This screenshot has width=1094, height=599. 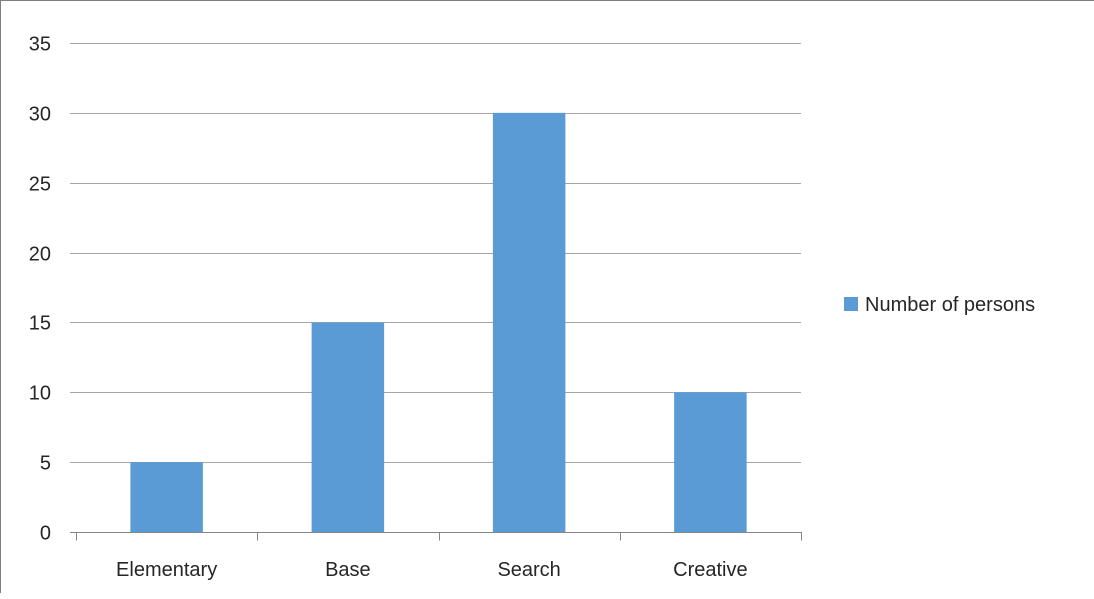 What do you see at coordinates (45, 464) in the screenshot?
I see `y-tick-label: 5` at bounding box center [45, 464].